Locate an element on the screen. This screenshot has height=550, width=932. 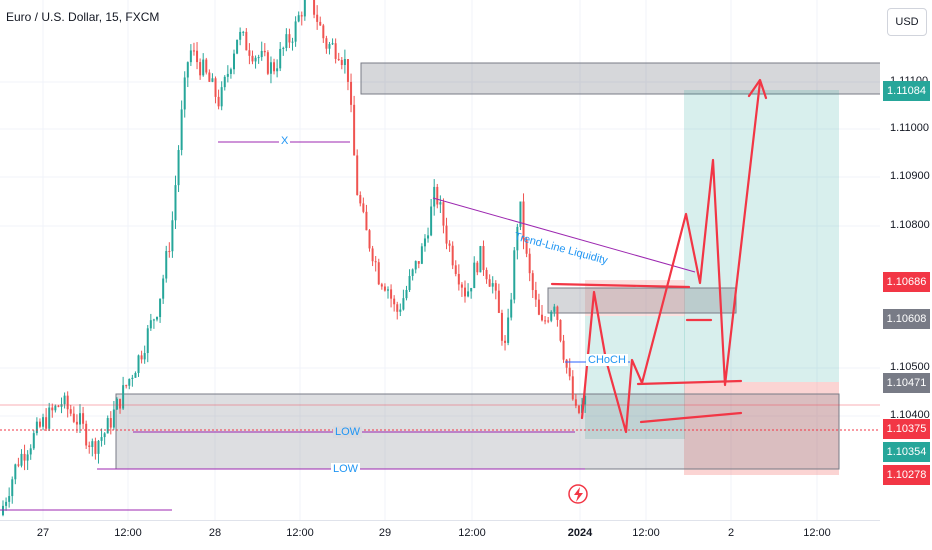
time-tick: 2024 is located at coordinates (580, 533).